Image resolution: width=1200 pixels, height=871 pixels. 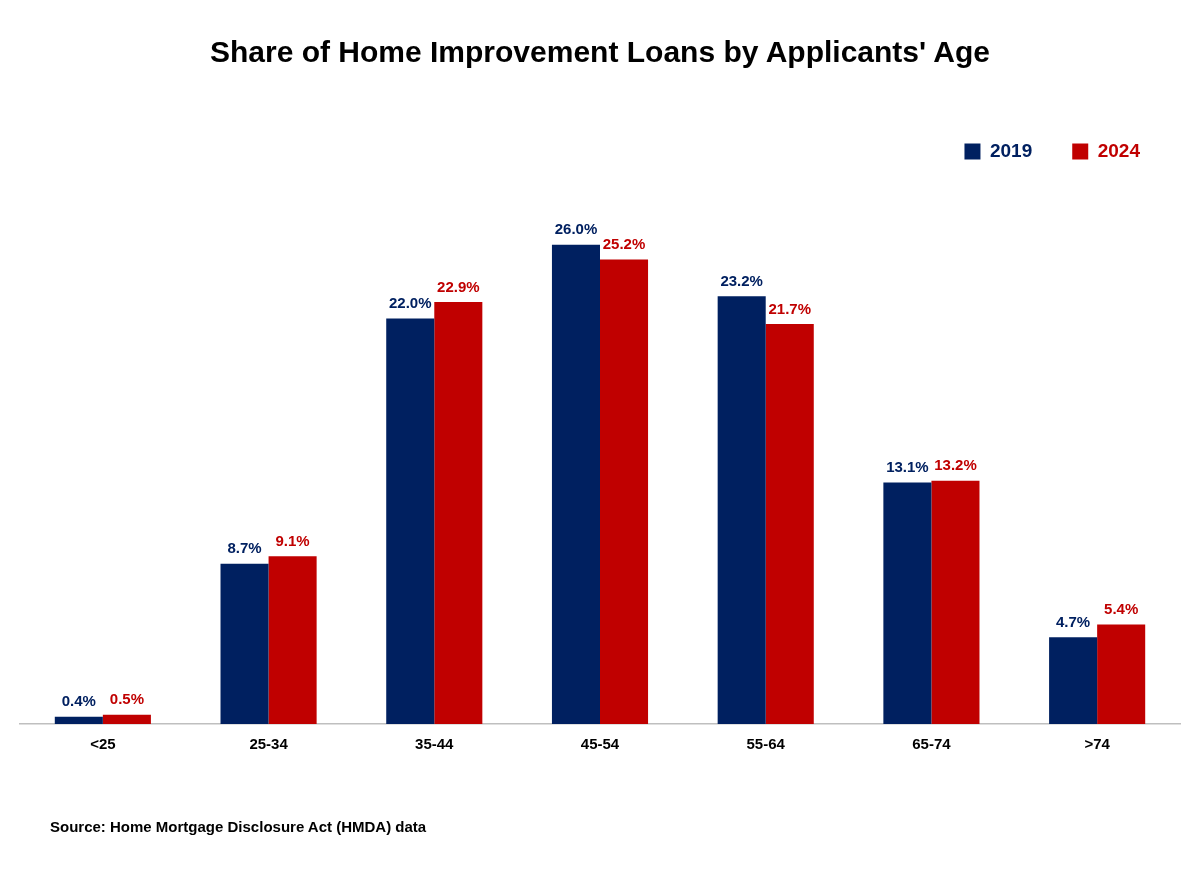 I want to click on data-label: 0.4%, so click(x=78, y=701).